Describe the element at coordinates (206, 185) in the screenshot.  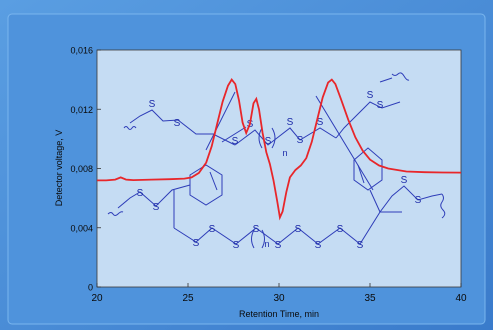
I see `left-benzene-ring` at that location.